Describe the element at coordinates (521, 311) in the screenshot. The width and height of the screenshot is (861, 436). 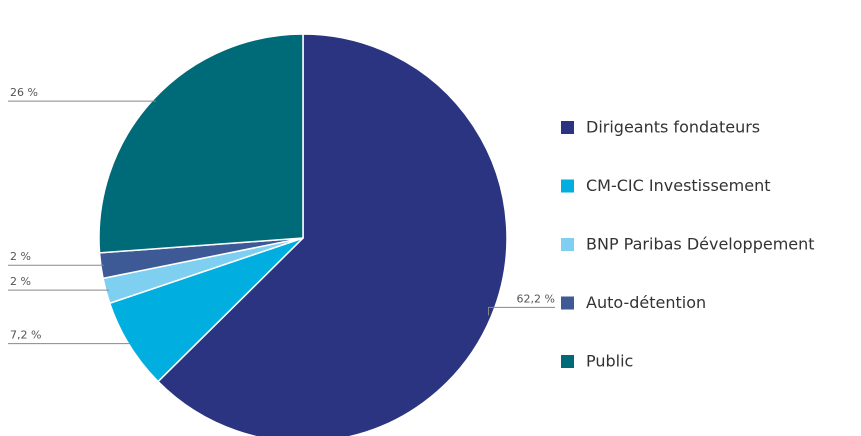
I see `leader-line` at that location.